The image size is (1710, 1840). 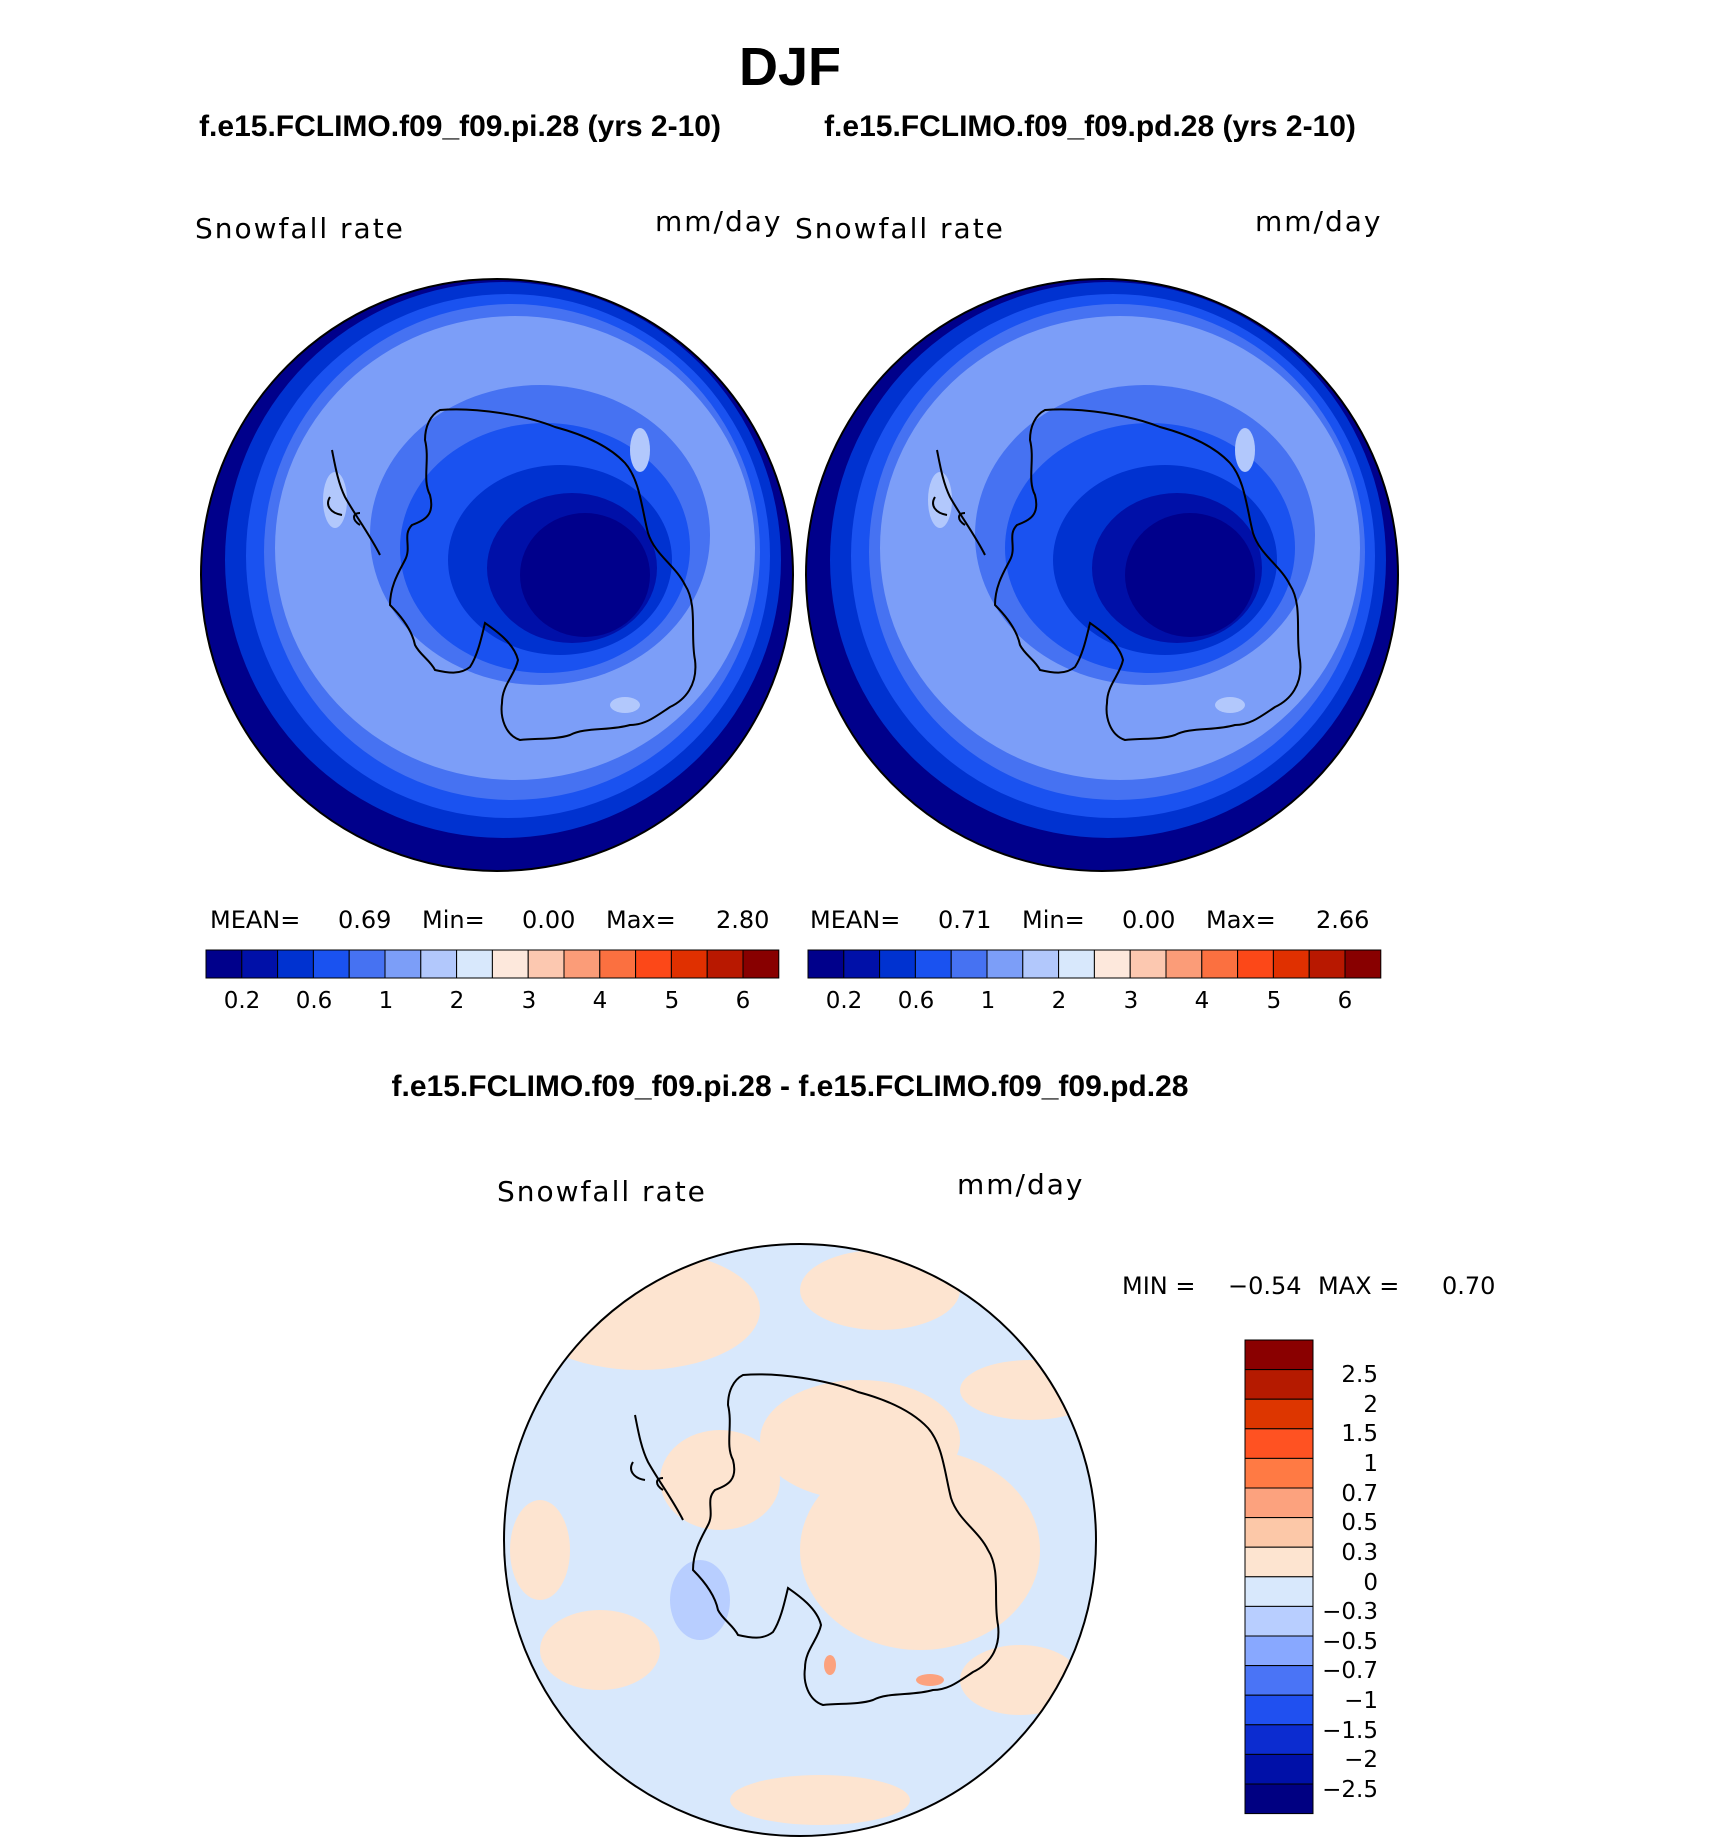 What do you see at coordinates (1359, 1286) in the screenshot?
I see `diff-max-label: MAX =` at bounding box center [1359, 1286].